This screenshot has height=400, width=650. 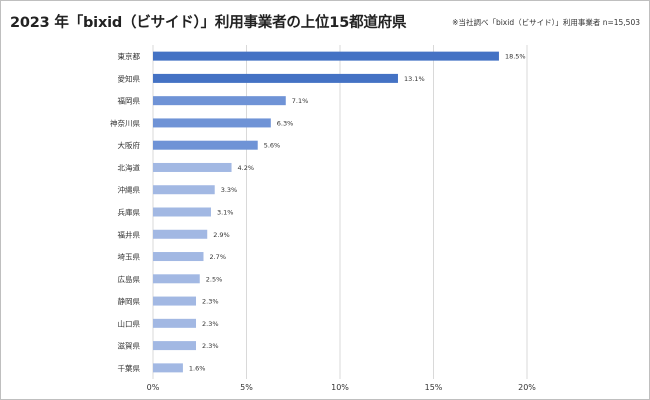 I want to click on x-tick-label: 20%, so click(x=527, y=387).